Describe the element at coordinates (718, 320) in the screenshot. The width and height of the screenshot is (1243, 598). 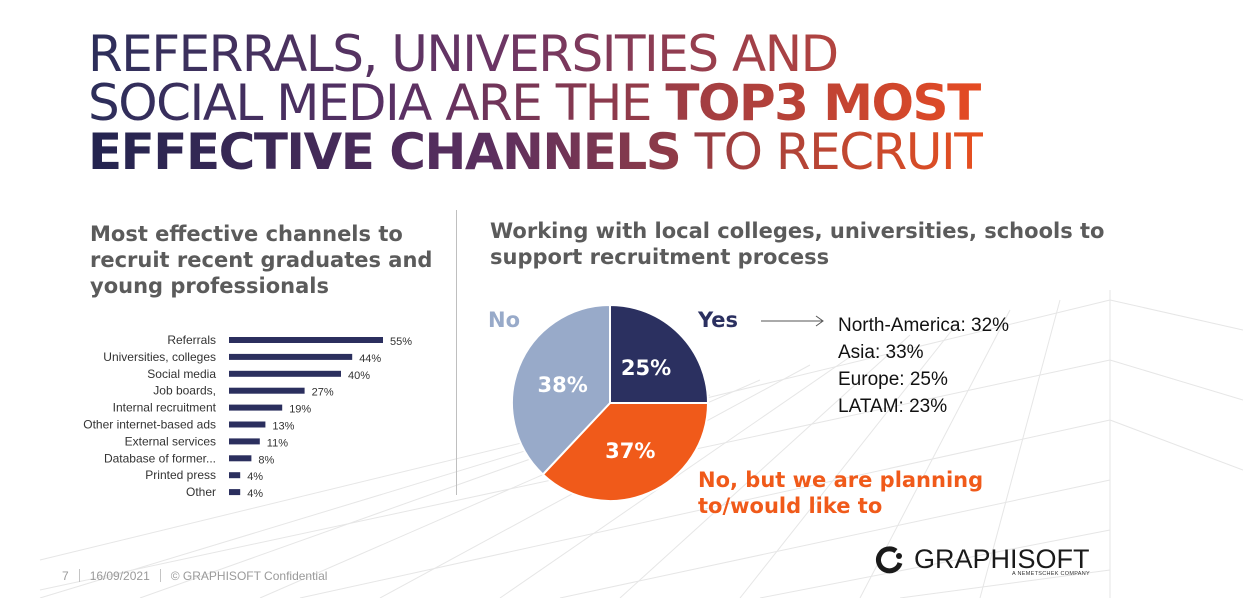
I see `pie-label-yes: Yes` at that location.